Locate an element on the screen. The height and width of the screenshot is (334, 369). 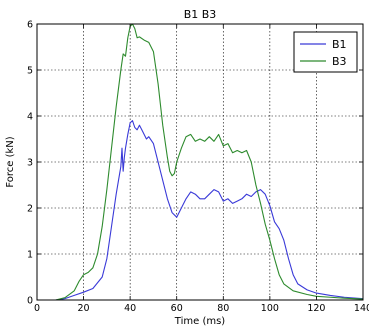
legend-label-b1: B1 is located at coordinates (339, 44).